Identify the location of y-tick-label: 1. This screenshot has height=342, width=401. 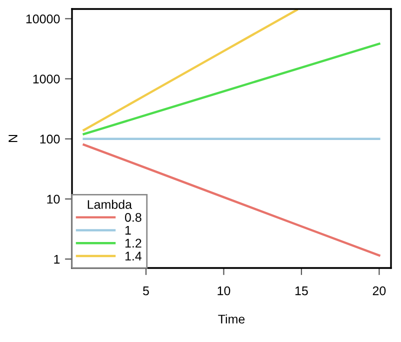
(57, 259).